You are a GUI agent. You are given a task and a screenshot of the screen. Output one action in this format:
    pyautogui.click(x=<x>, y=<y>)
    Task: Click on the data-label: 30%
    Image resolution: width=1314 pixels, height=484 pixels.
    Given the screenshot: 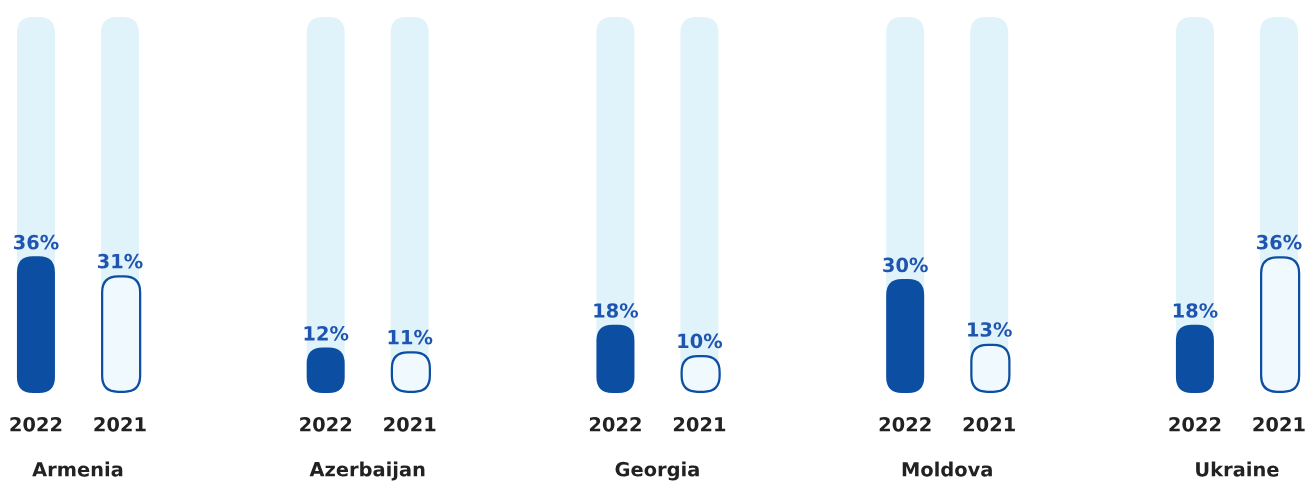 What is the action you would take?
    pyautogui.click(x=905, y=265)
    